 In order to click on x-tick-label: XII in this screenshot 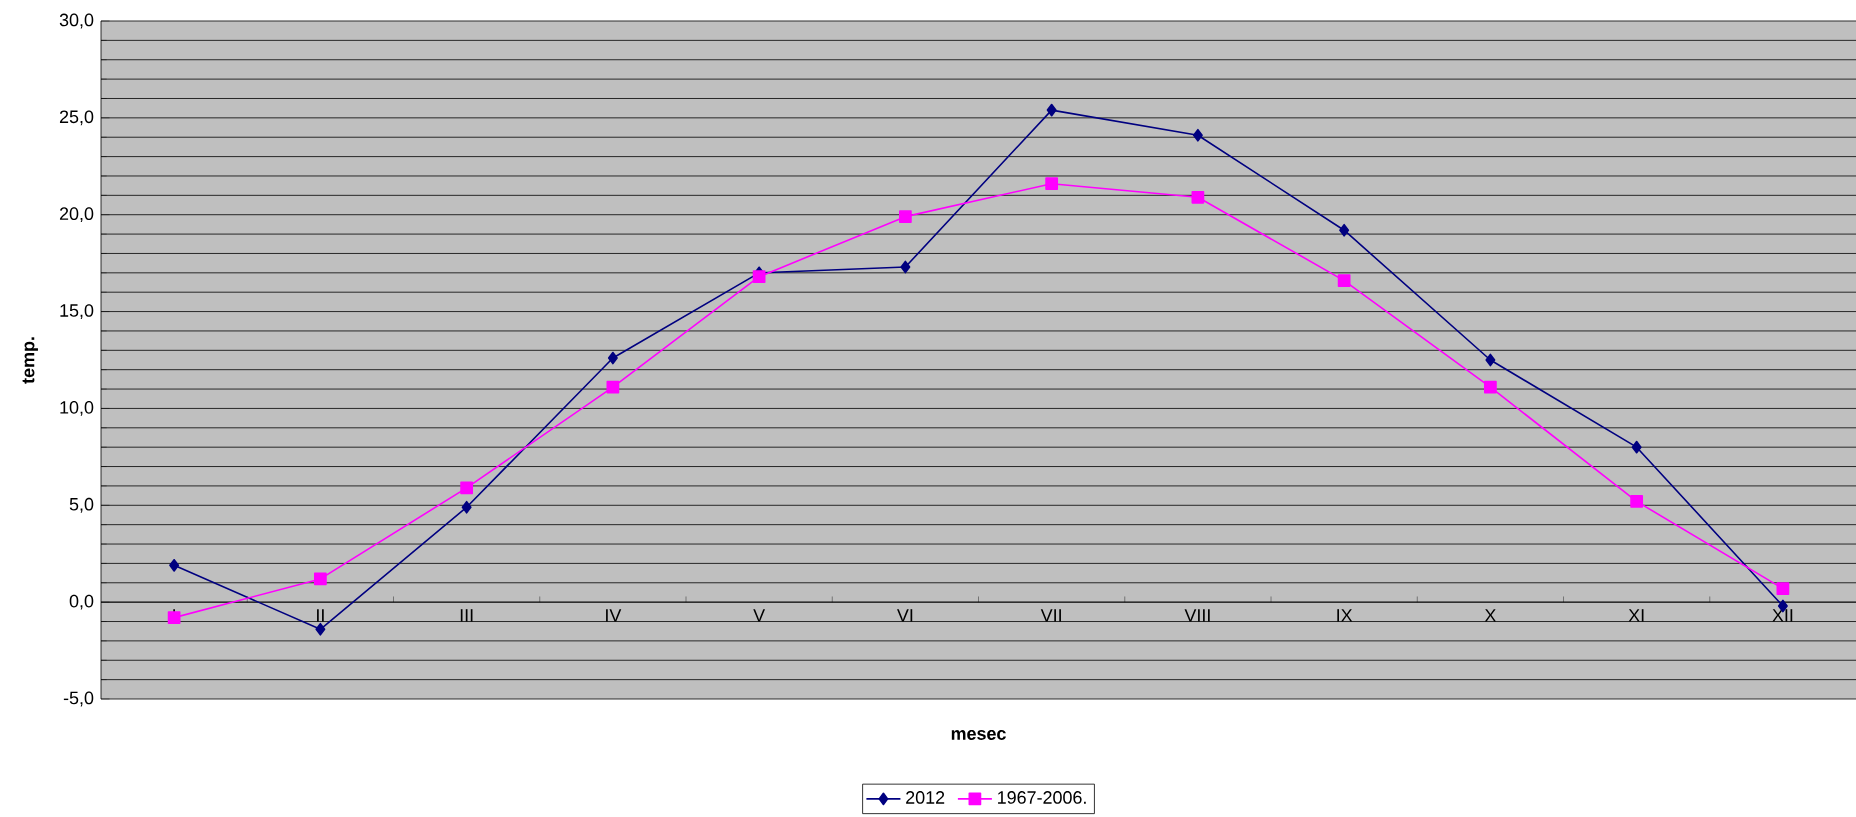, I will do `click(1782, 615)`.